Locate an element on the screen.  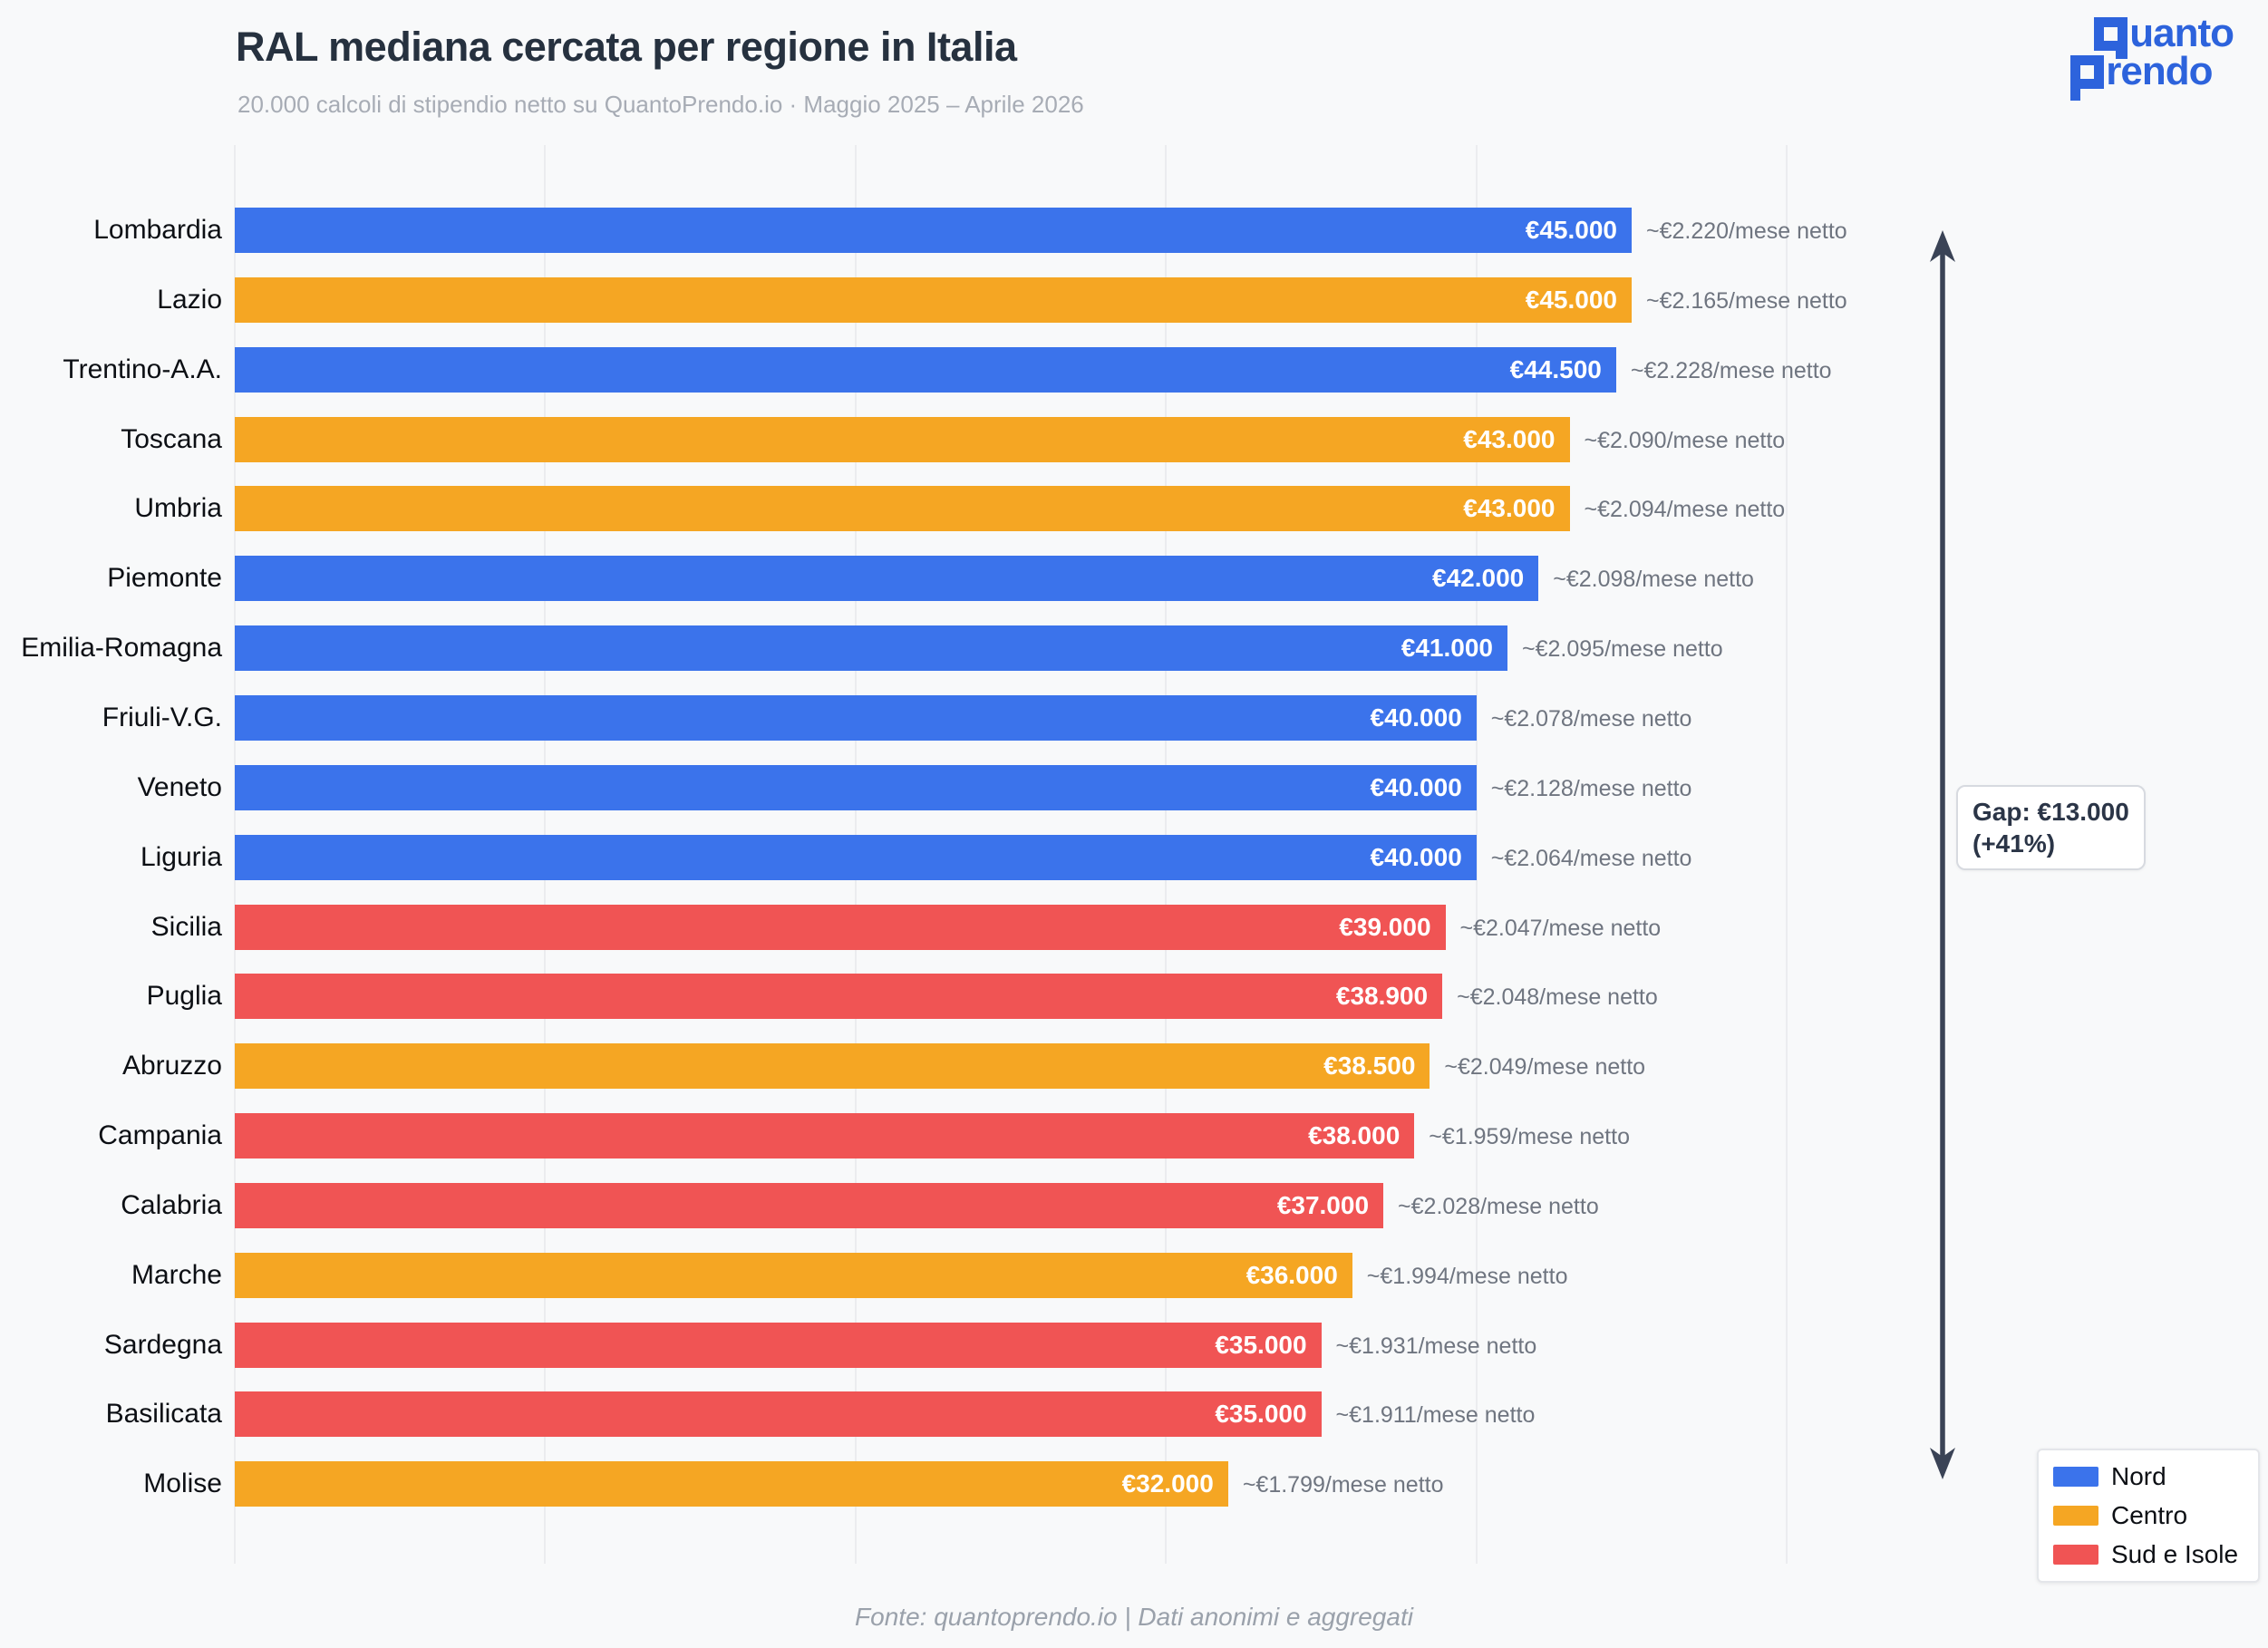
bar-net-label: ~€2.064/mese netto is located at coordinates (1591, 858).